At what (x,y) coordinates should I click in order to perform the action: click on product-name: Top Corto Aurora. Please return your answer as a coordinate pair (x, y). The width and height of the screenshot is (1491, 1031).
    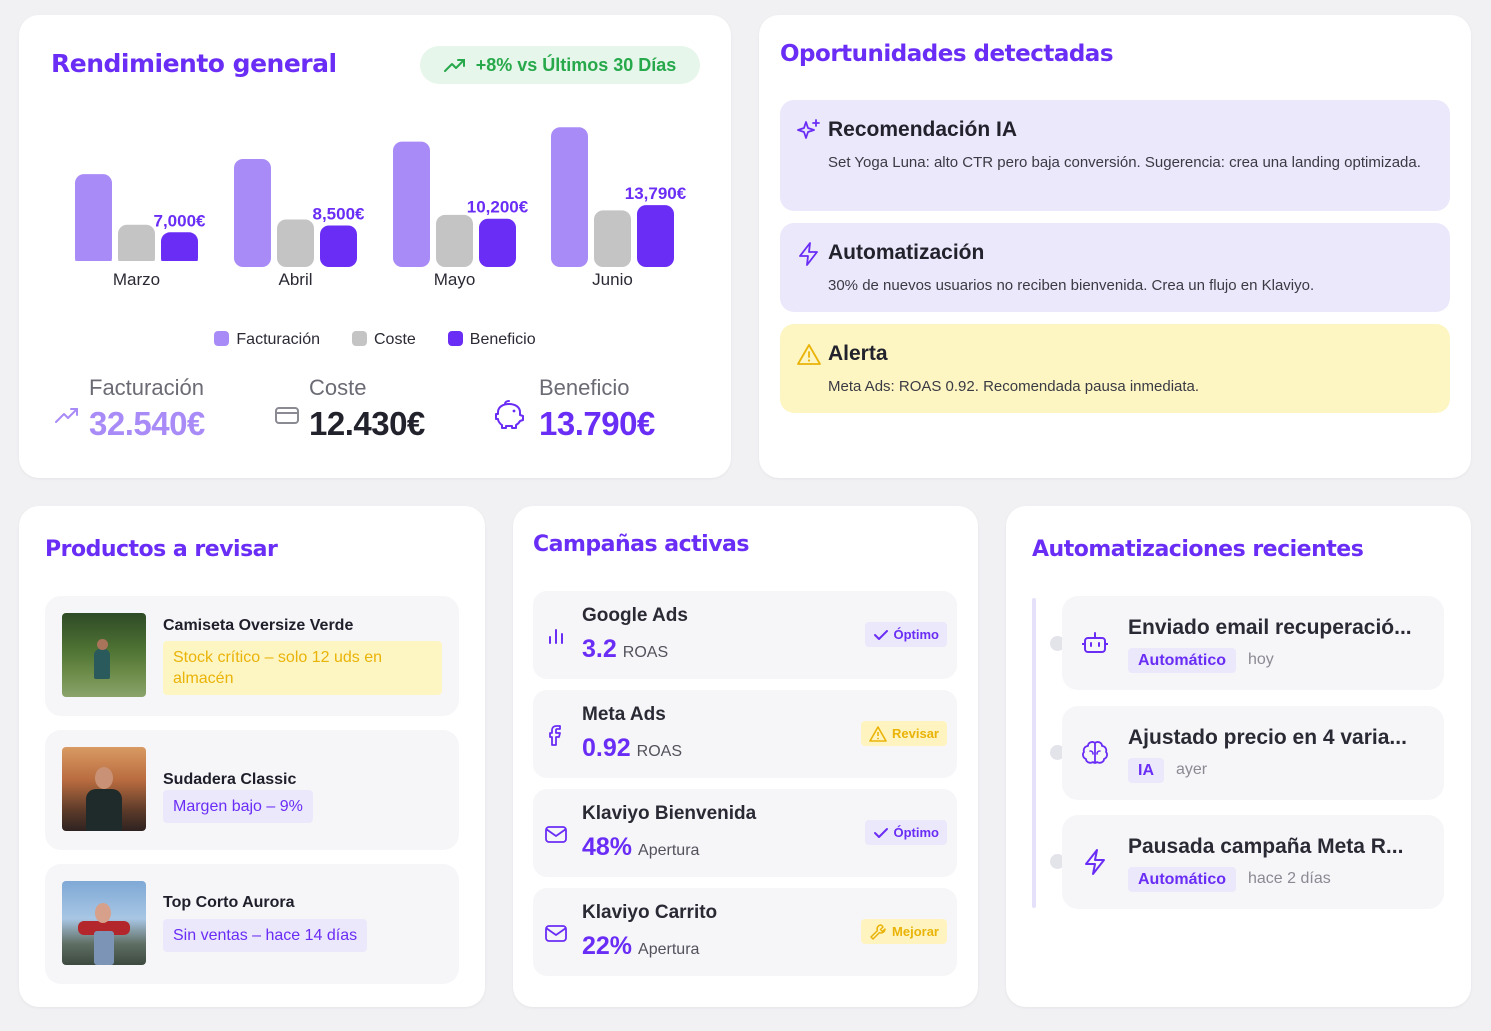
    Looking at the image, I should click on (229, 902).